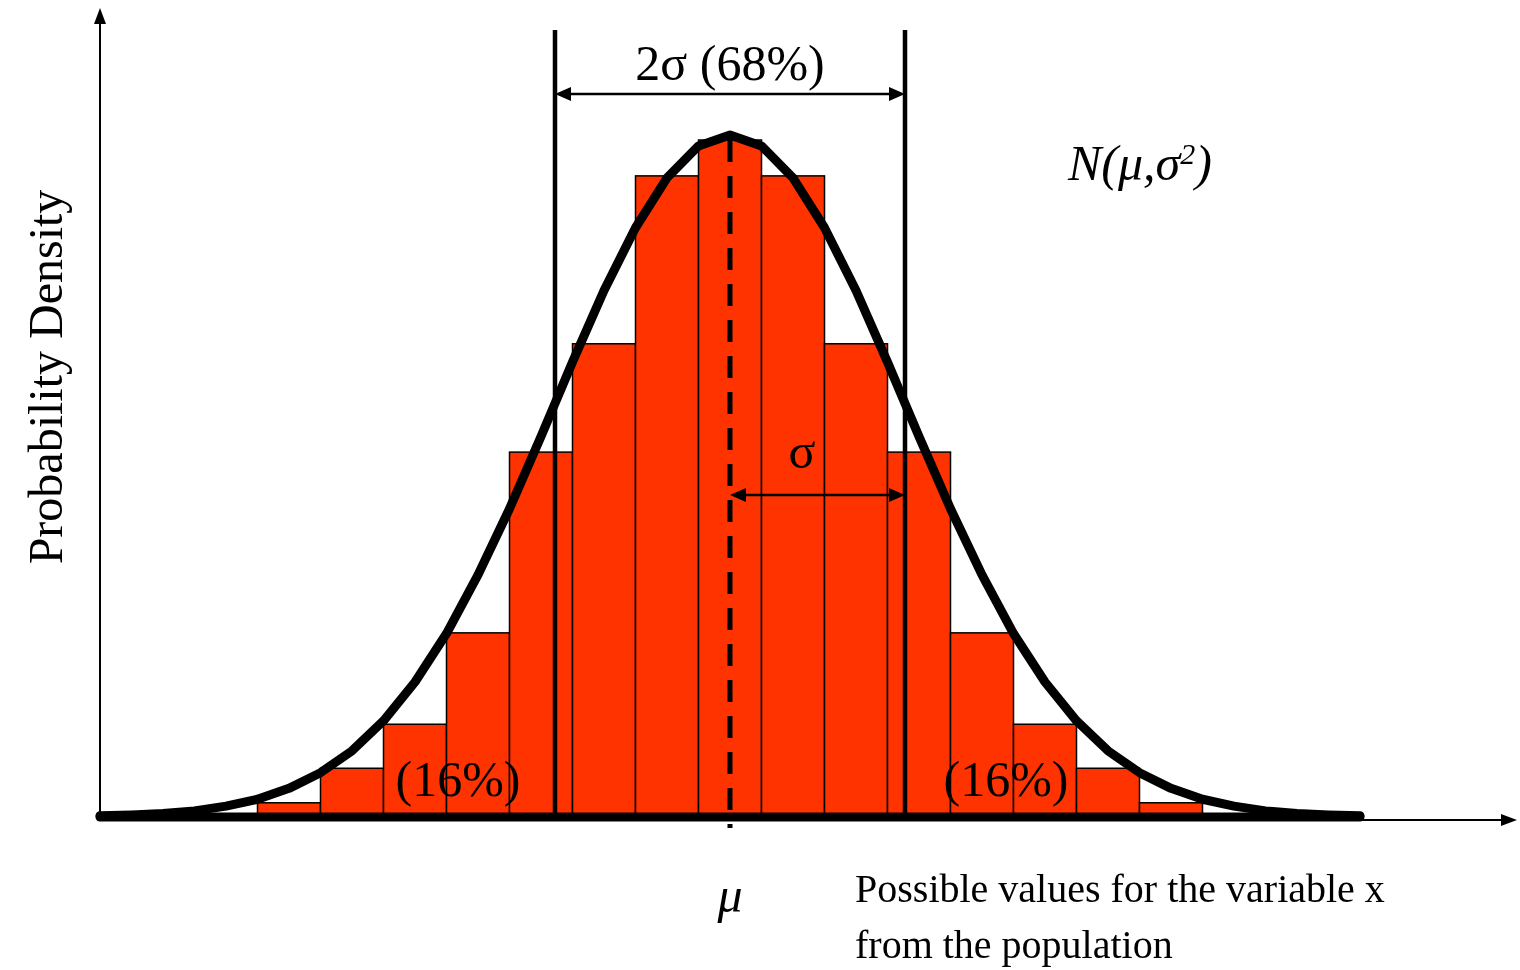 The width and height of the screenshot is (1520, 970). What do you see at coordinates (1120, 916) in the screenshot?
I see `x-axis-title: Possible values for the variable x from the population` at bounding box center [1120, 916].